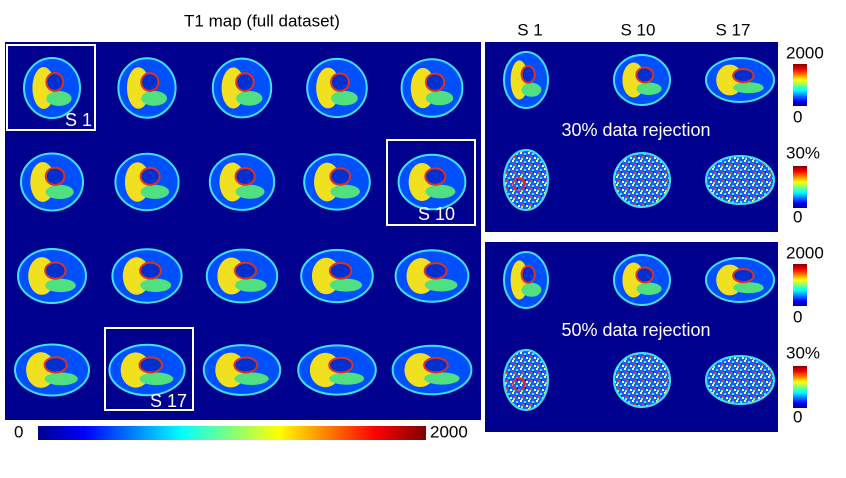 The height and width of the screenshot is (478, 846). Describe the element at coordinates (635, 330) in the screenshot. I see `panel-caption: 50% data rejection` at that location.